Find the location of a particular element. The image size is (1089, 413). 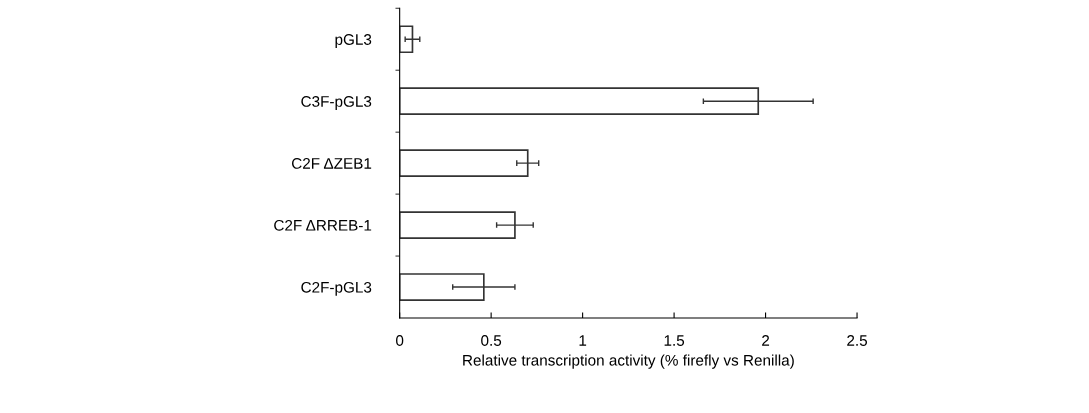

x-tick-label: 1.5 is located at coordinates (674, 340).